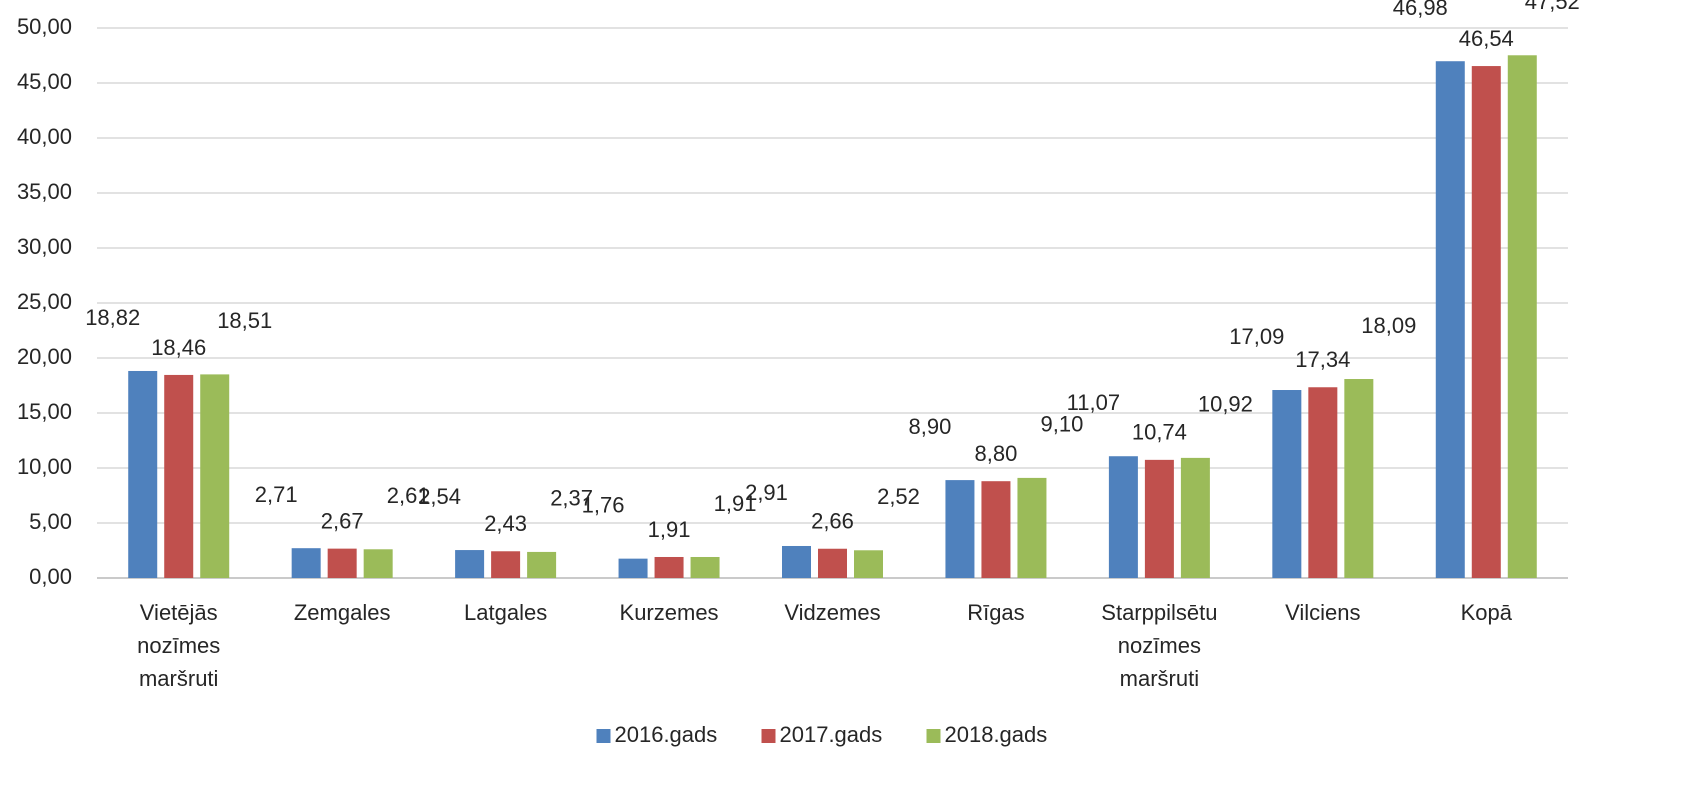  I want to click on x-tick-label: Rīgas, so click(996, 612).